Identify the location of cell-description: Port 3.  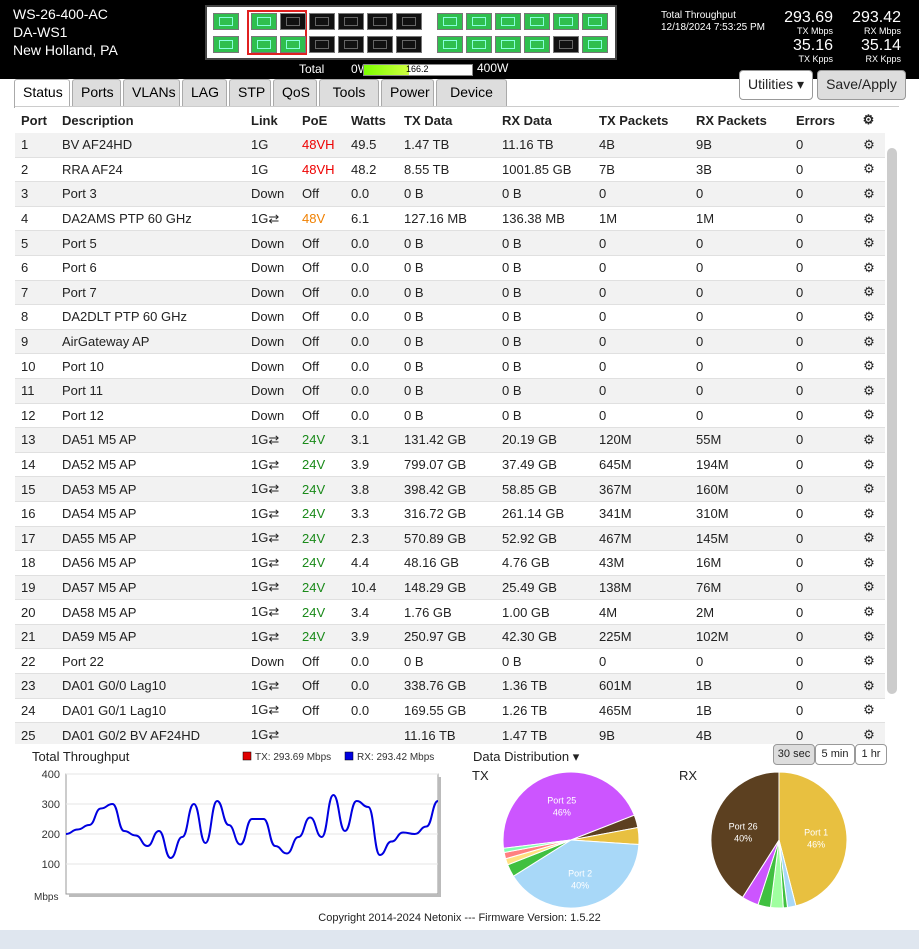
(79, 194).